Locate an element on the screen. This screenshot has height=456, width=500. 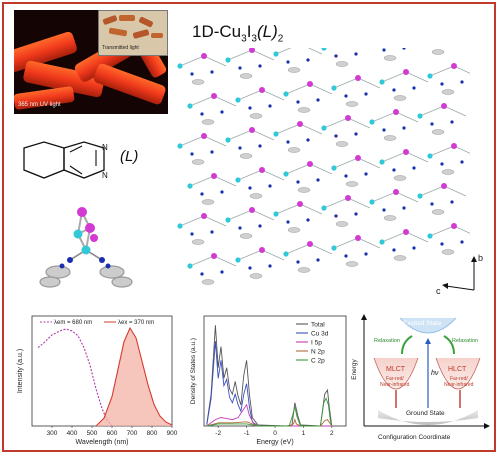
pl-x-tick-label: 800 is located at coordinates (152, 433).